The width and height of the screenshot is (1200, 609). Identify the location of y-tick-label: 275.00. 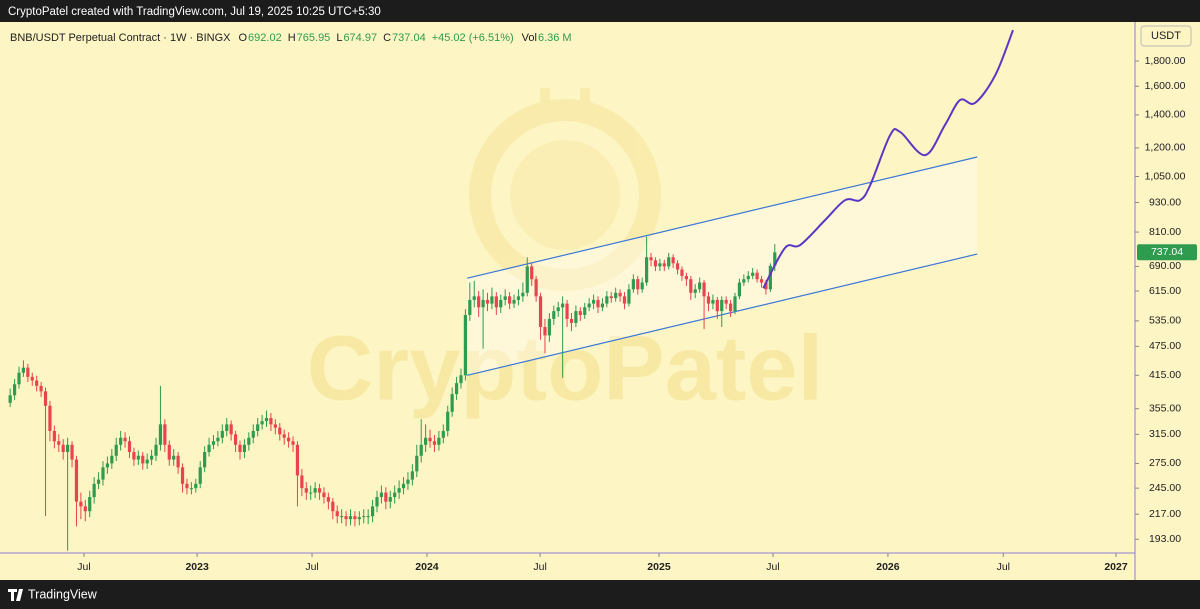
(1165, 463).